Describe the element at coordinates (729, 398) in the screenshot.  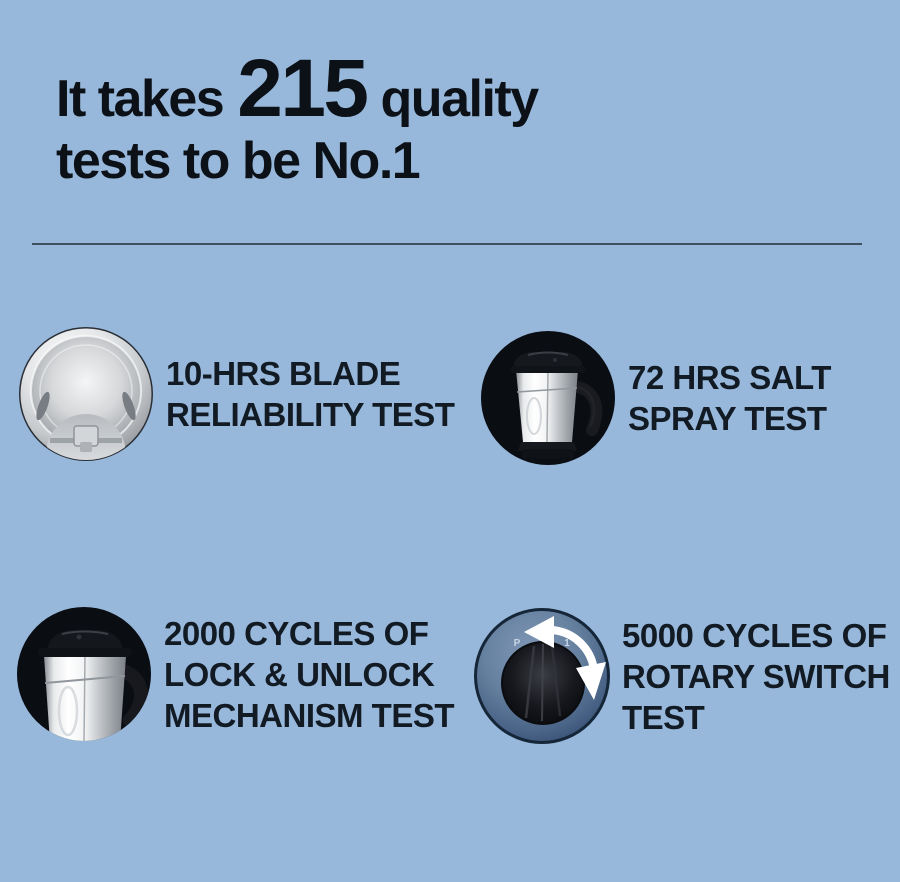
I see `feature-text: 72 HRS SALT SPRAY TEST` at that location.